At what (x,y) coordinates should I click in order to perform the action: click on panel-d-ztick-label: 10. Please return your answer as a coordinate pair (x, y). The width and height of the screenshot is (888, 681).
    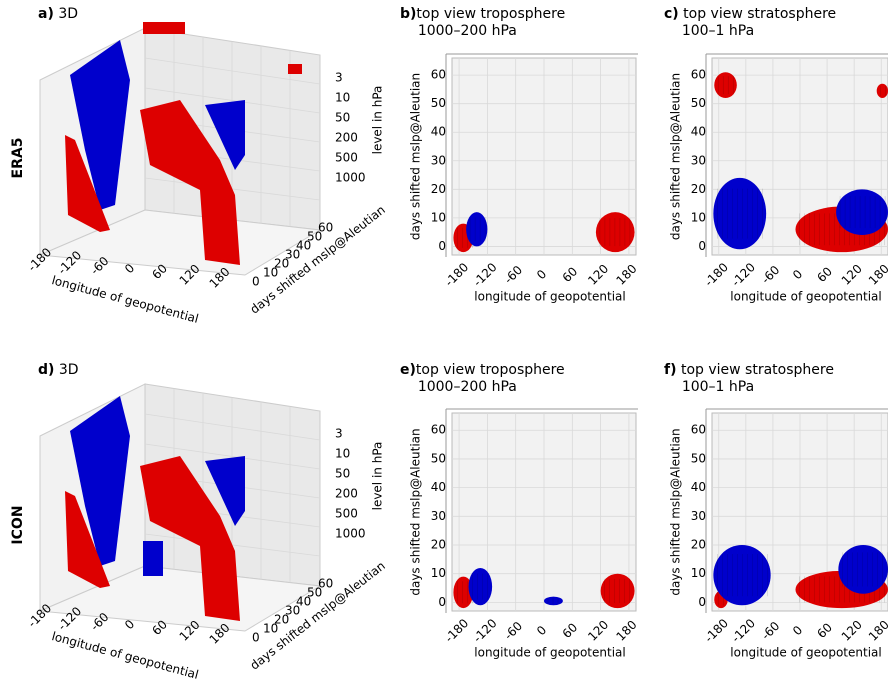
    Looking at the image, I should click on (342, 454).